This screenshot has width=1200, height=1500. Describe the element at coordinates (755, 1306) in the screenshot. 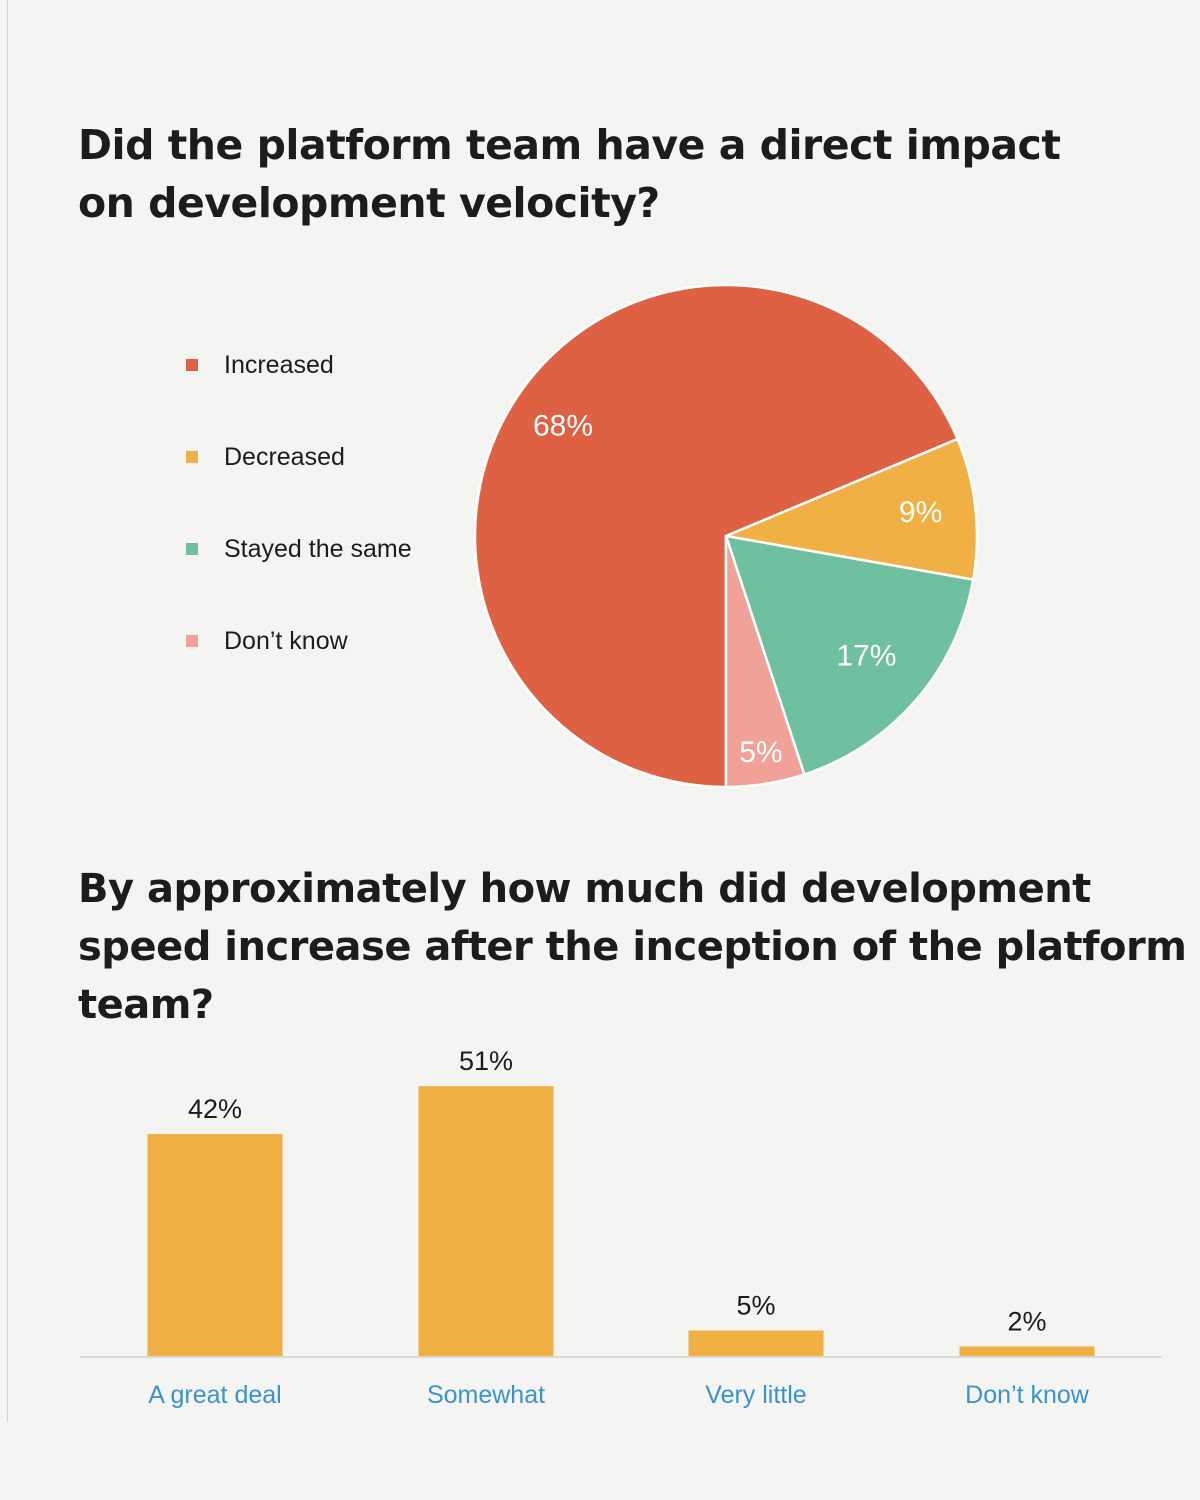

I see `bar-value-very-little: 5%` at that location.